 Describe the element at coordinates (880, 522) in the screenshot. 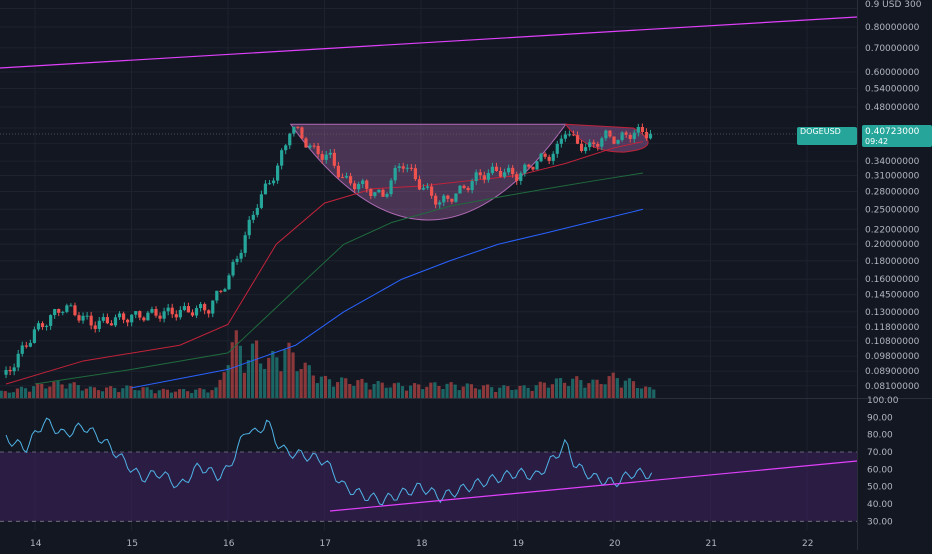

I see `rsi-tick-label: 30.00` at that location.